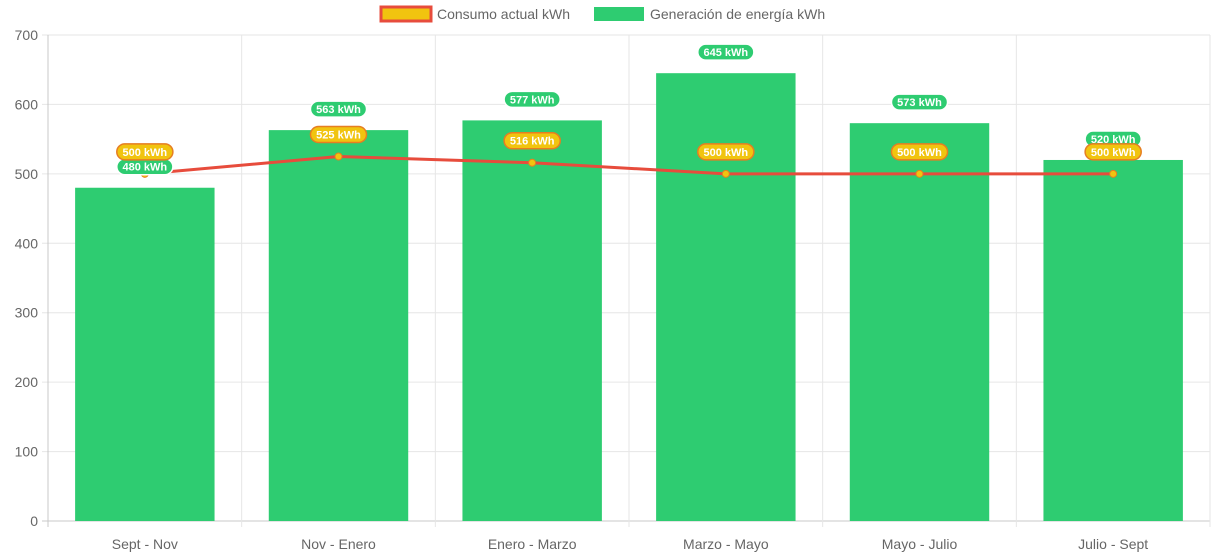 The height and width of the screenshot is (559, 1217). What do you see at coordinates (27, 35) in the screenshot?
I see `y-tick-label: 700` at bounding box center [27, 35].